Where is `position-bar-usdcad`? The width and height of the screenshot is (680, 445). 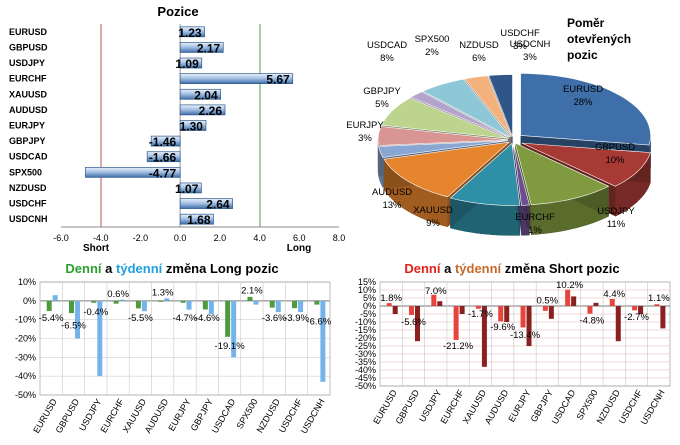 position-bar-usdcad is located at coordinates (163, 157).